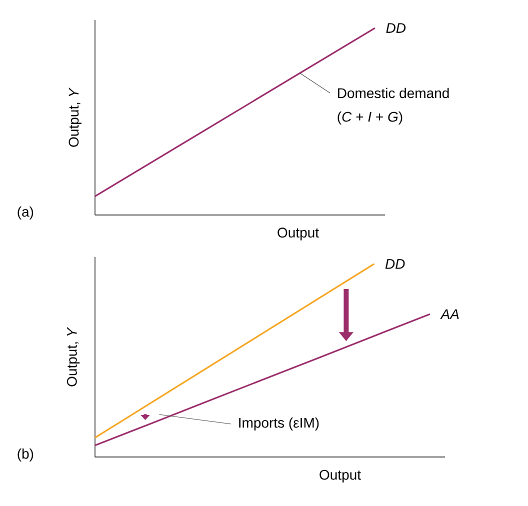 Image resolution: width=528 pixels, height=506 pixels. Describe the element at coordinates (449, 314) in the screenshot. I see `series-label: AA` at that location.